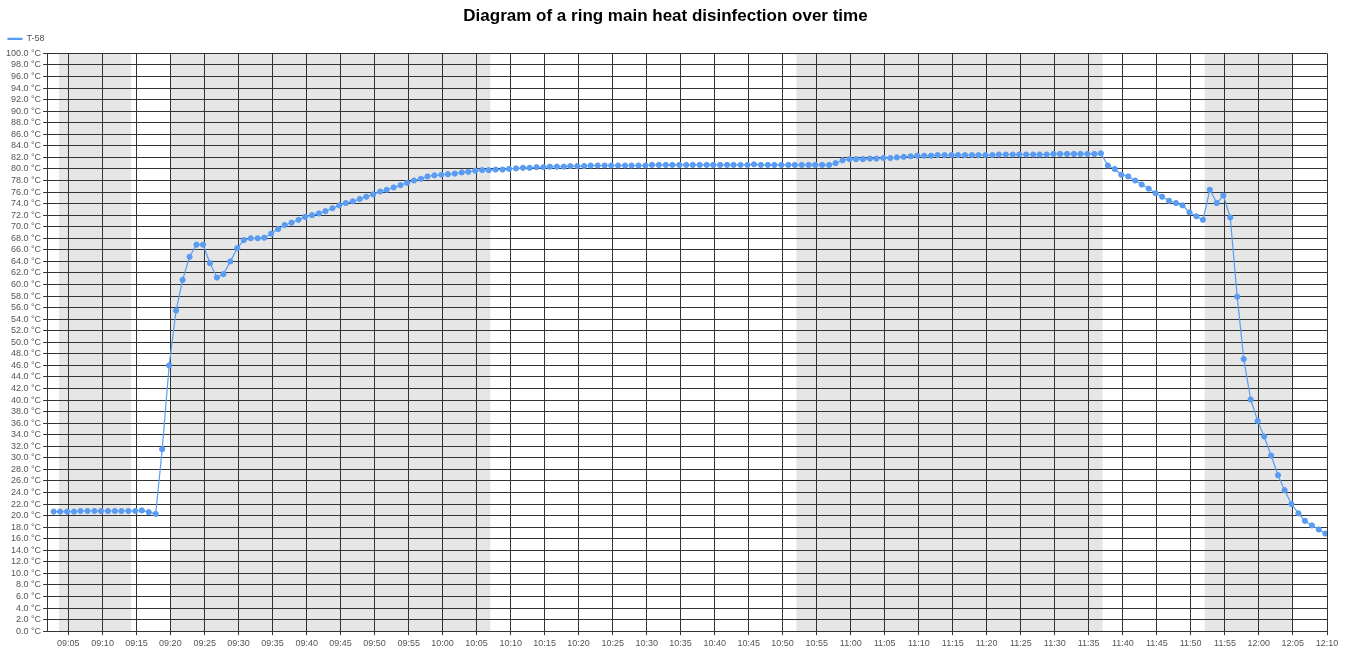 The height and width of the screenshot is (652, 1347). What do you see at coordinates (204, 643) in the screenshot?
I see `x-tick-label: 09:25` at bounding box center [204, 643].